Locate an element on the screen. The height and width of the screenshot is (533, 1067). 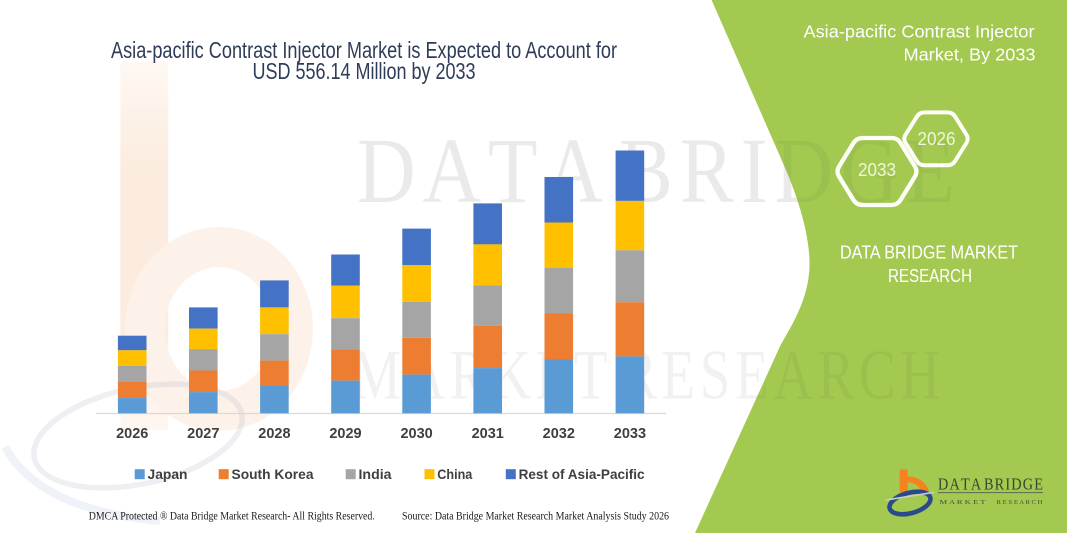
svg-text: 2029 is located at coordinates (345, 434).